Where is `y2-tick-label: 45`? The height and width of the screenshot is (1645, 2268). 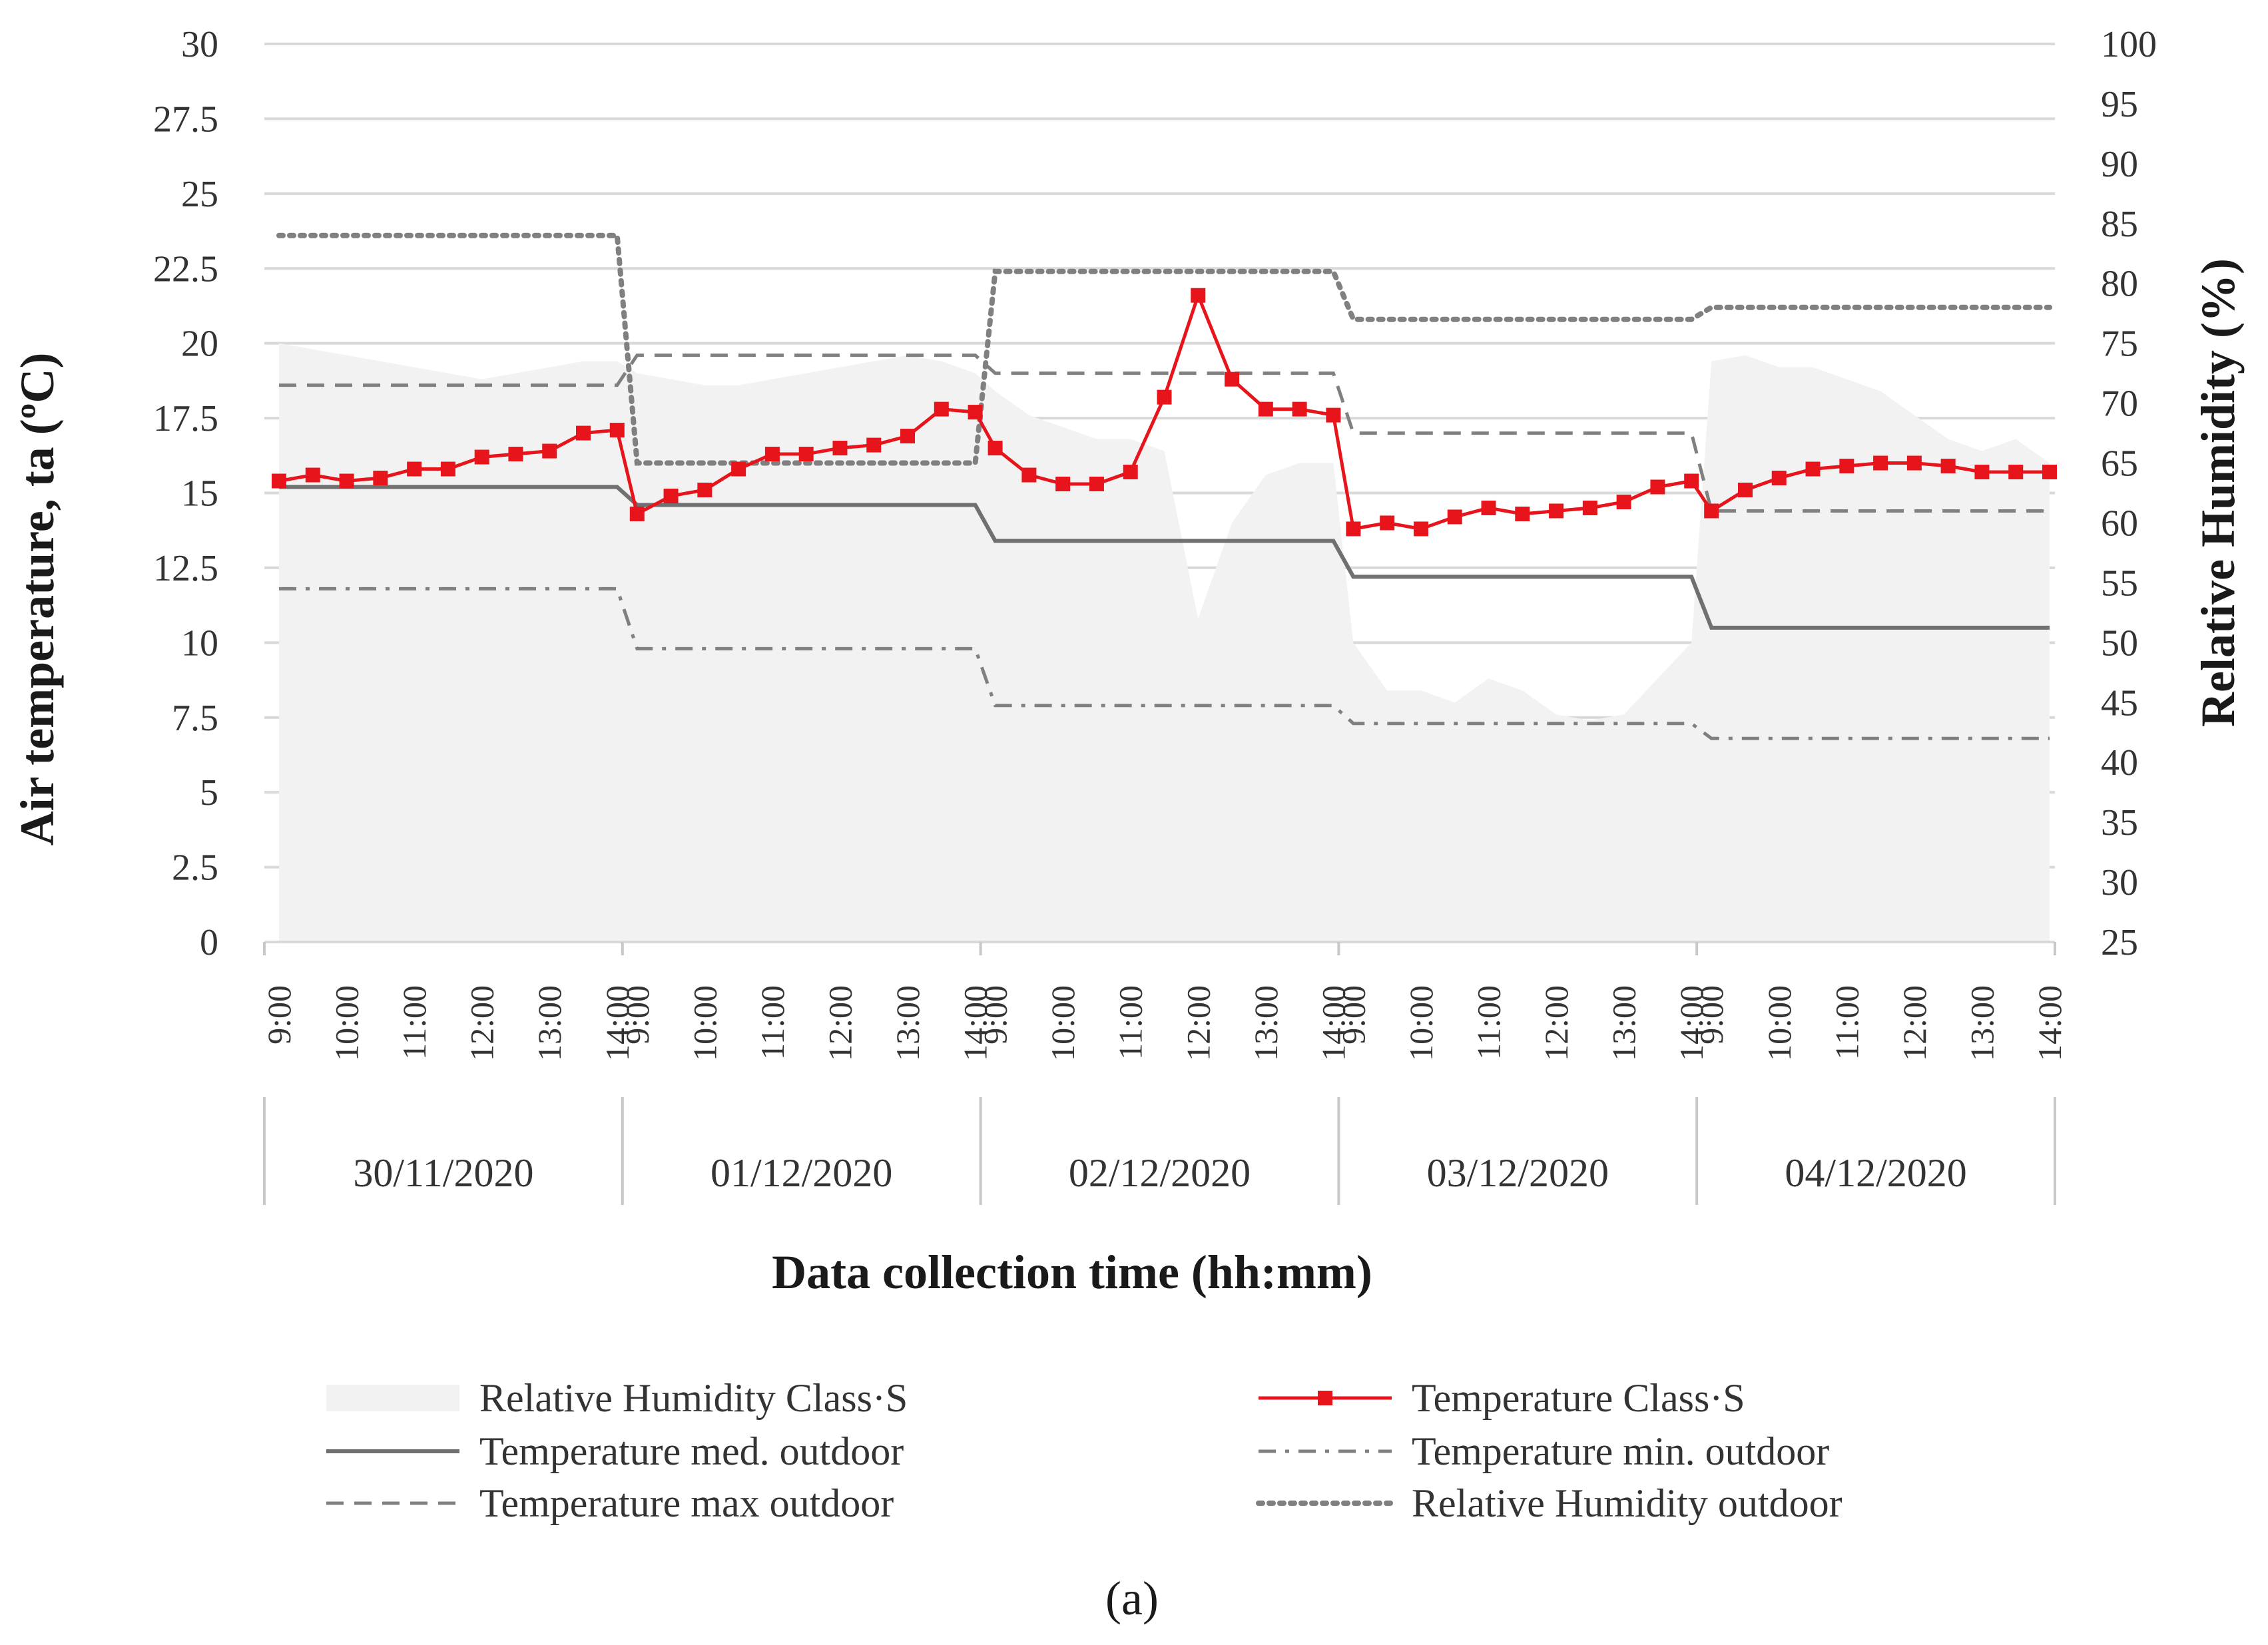
y2-tick-label: 45 is located at coordinates (2119, 703).